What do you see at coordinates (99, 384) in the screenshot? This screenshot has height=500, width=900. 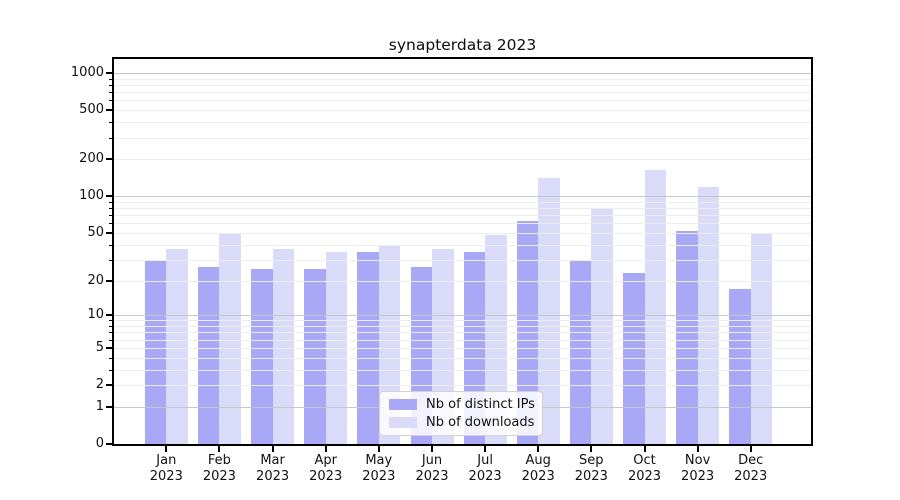 I see `y-tick-label: 2` at bounding box center [99, 384].